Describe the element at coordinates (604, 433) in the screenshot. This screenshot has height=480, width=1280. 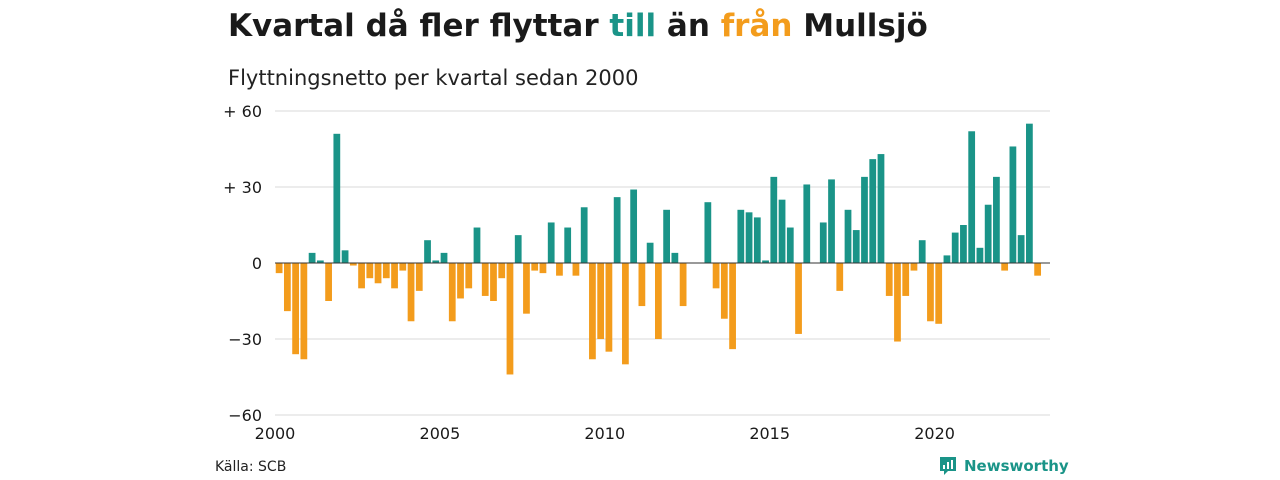
I see `x-tick-label: 2010` at that location.